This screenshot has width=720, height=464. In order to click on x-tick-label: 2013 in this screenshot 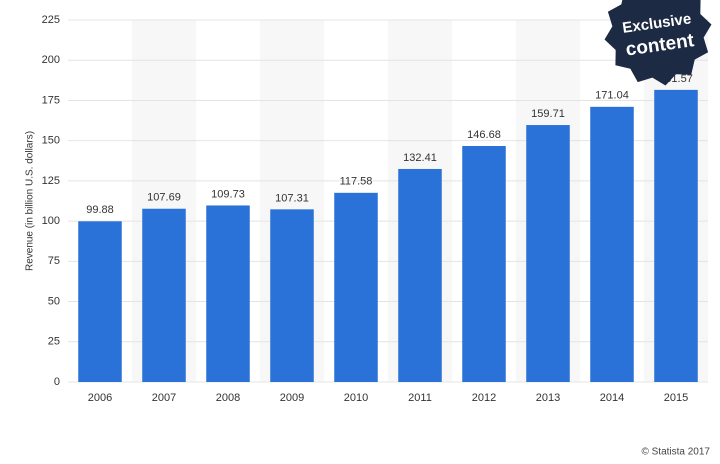, I will do `click(548, 398)`.